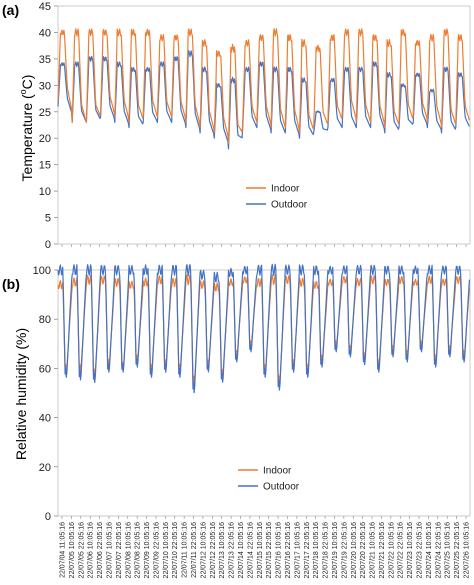 The height and width of the screenshot is (585, 474). Describe the element at coordinates (457, 550) in the screenshot. I see `humidity-x-tick-label: 22/07/25 22:05:16` at that location.